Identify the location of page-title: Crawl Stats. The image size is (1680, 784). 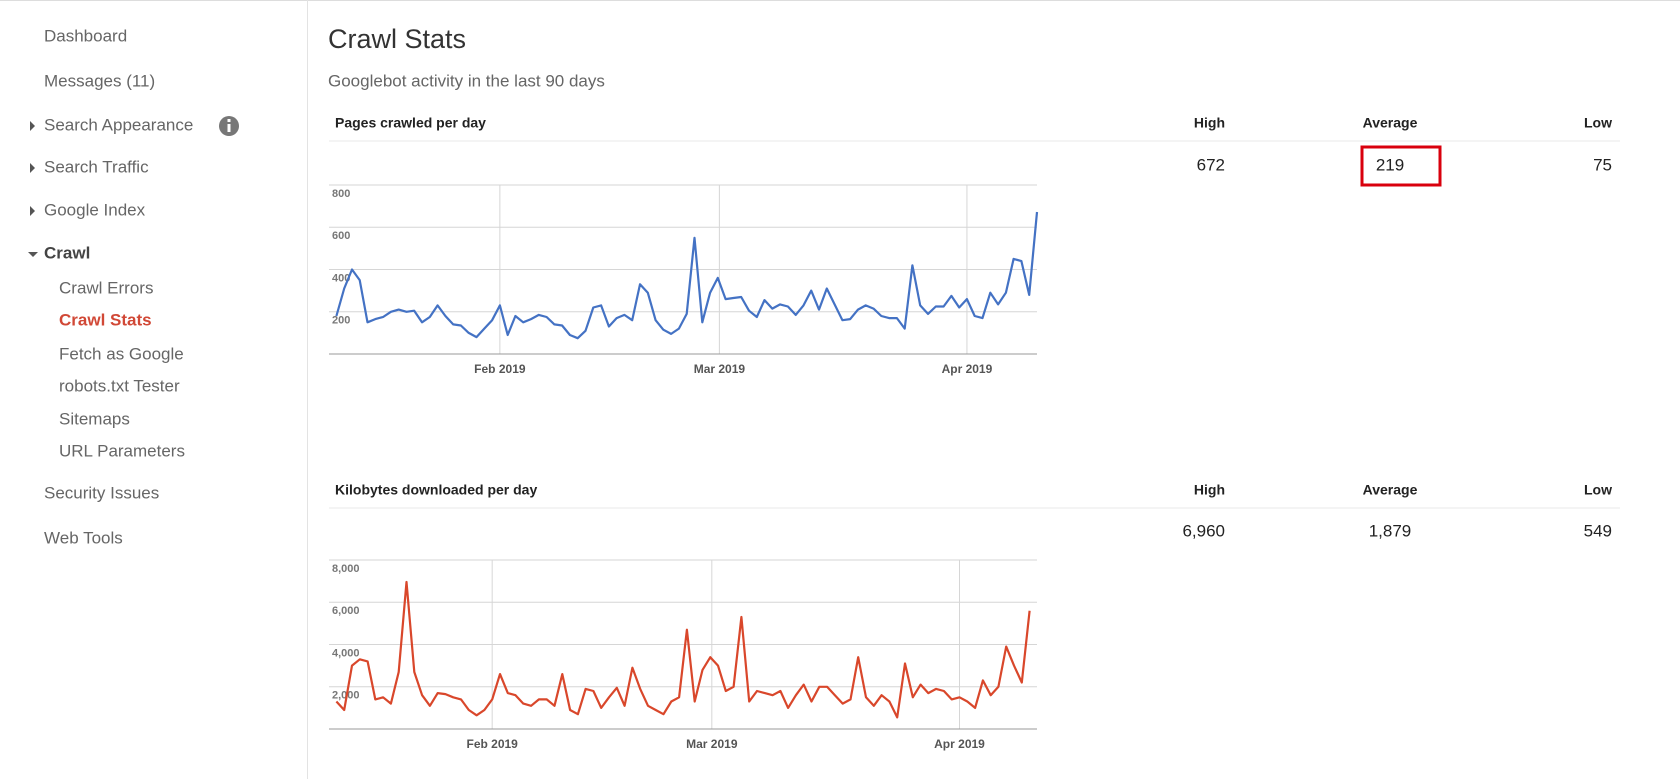
(397, 39).